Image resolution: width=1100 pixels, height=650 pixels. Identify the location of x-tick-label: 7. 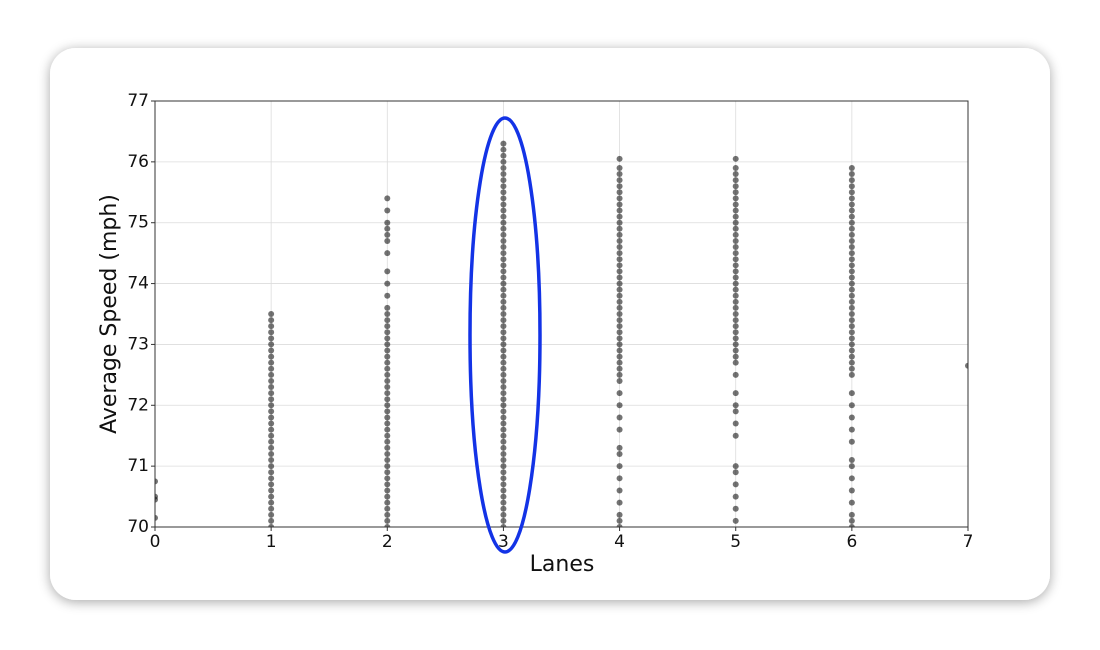
(968, 542).